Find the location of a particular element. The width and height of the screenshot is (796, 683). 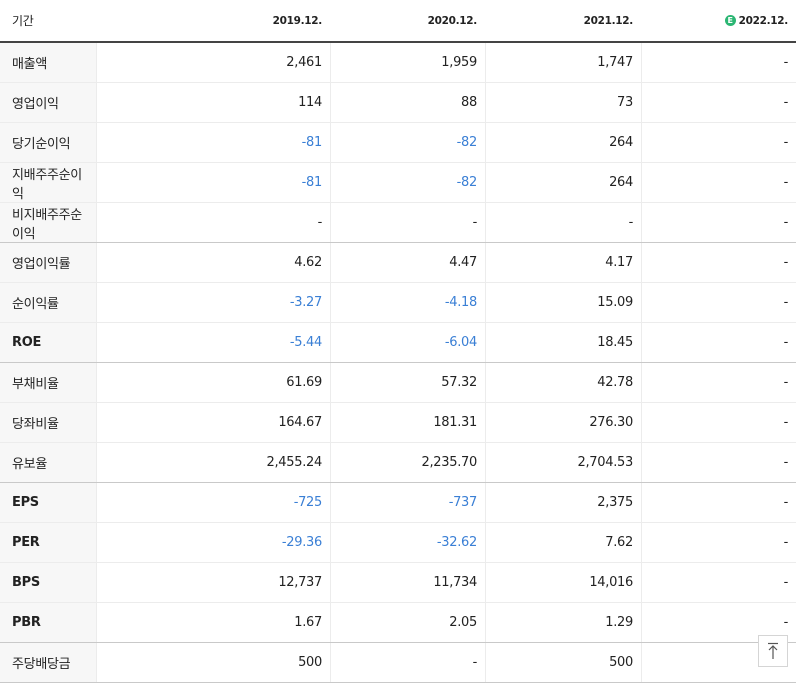

row-label: 유보율 is located at coordinates (48, 462).